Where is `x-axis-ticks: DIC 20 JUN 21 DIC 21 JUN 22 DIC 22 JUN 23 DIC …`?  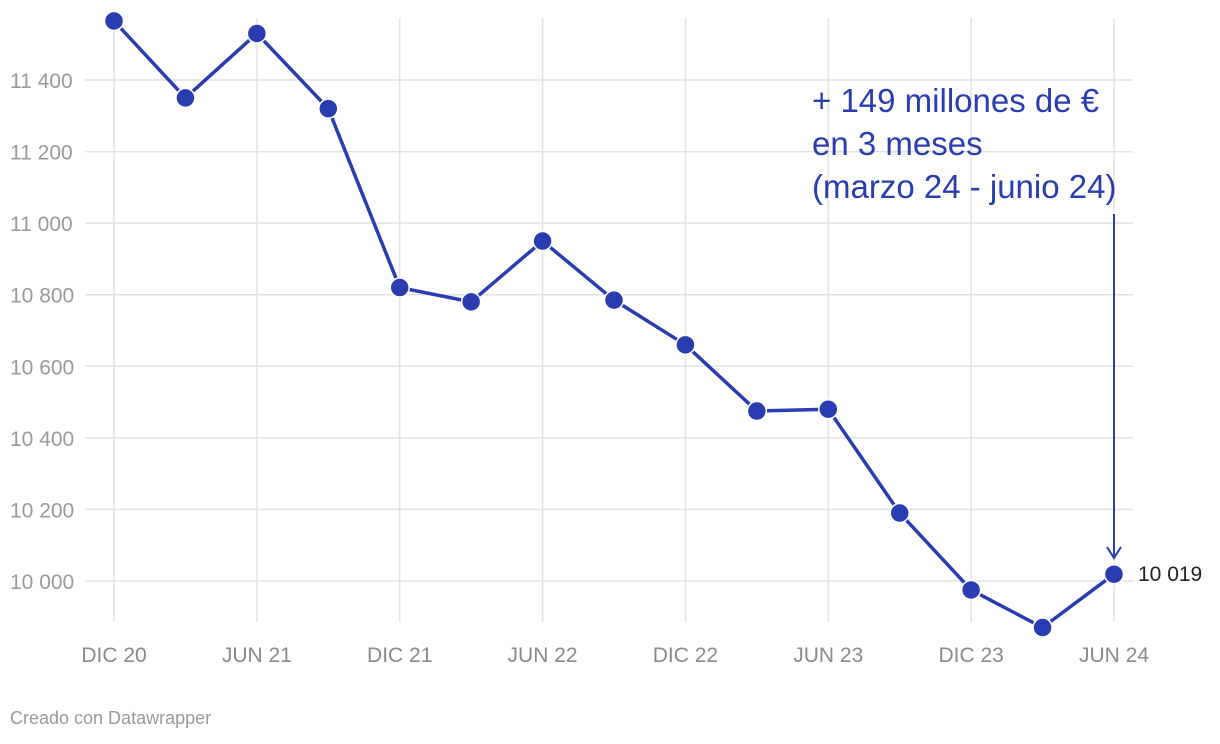
x-axis-ticks: DIC 20 JUN 21 DIC 21 JUN 22 DIC 22 JUN 23 DIC … is located at coordinates (615, 655).